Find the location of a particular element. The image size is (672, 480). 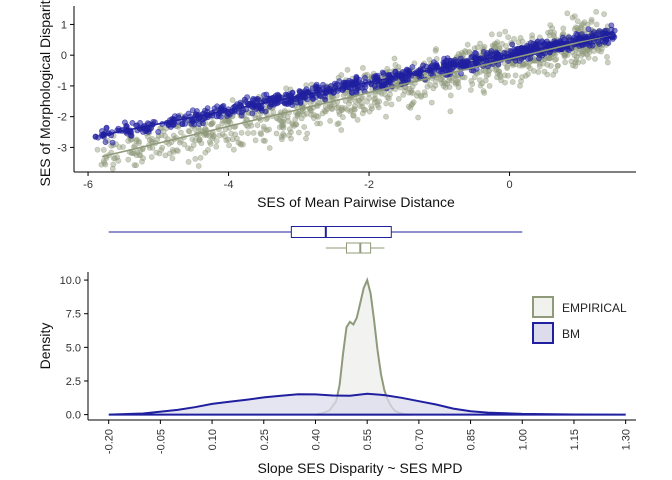

density-x-tick-label: 0.10 is located at coordinates (213, 439).